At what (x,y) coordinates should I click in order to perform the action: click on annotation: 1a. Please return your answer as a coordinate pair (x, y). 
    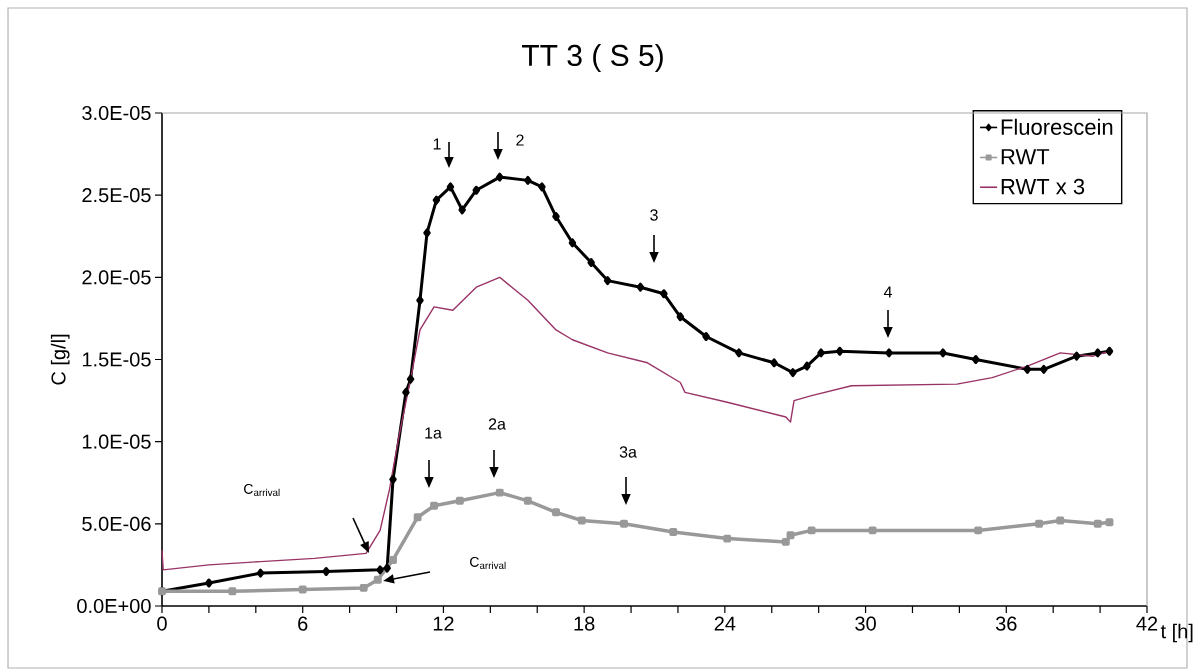
    Looking at the image, I should click on (433, 433).